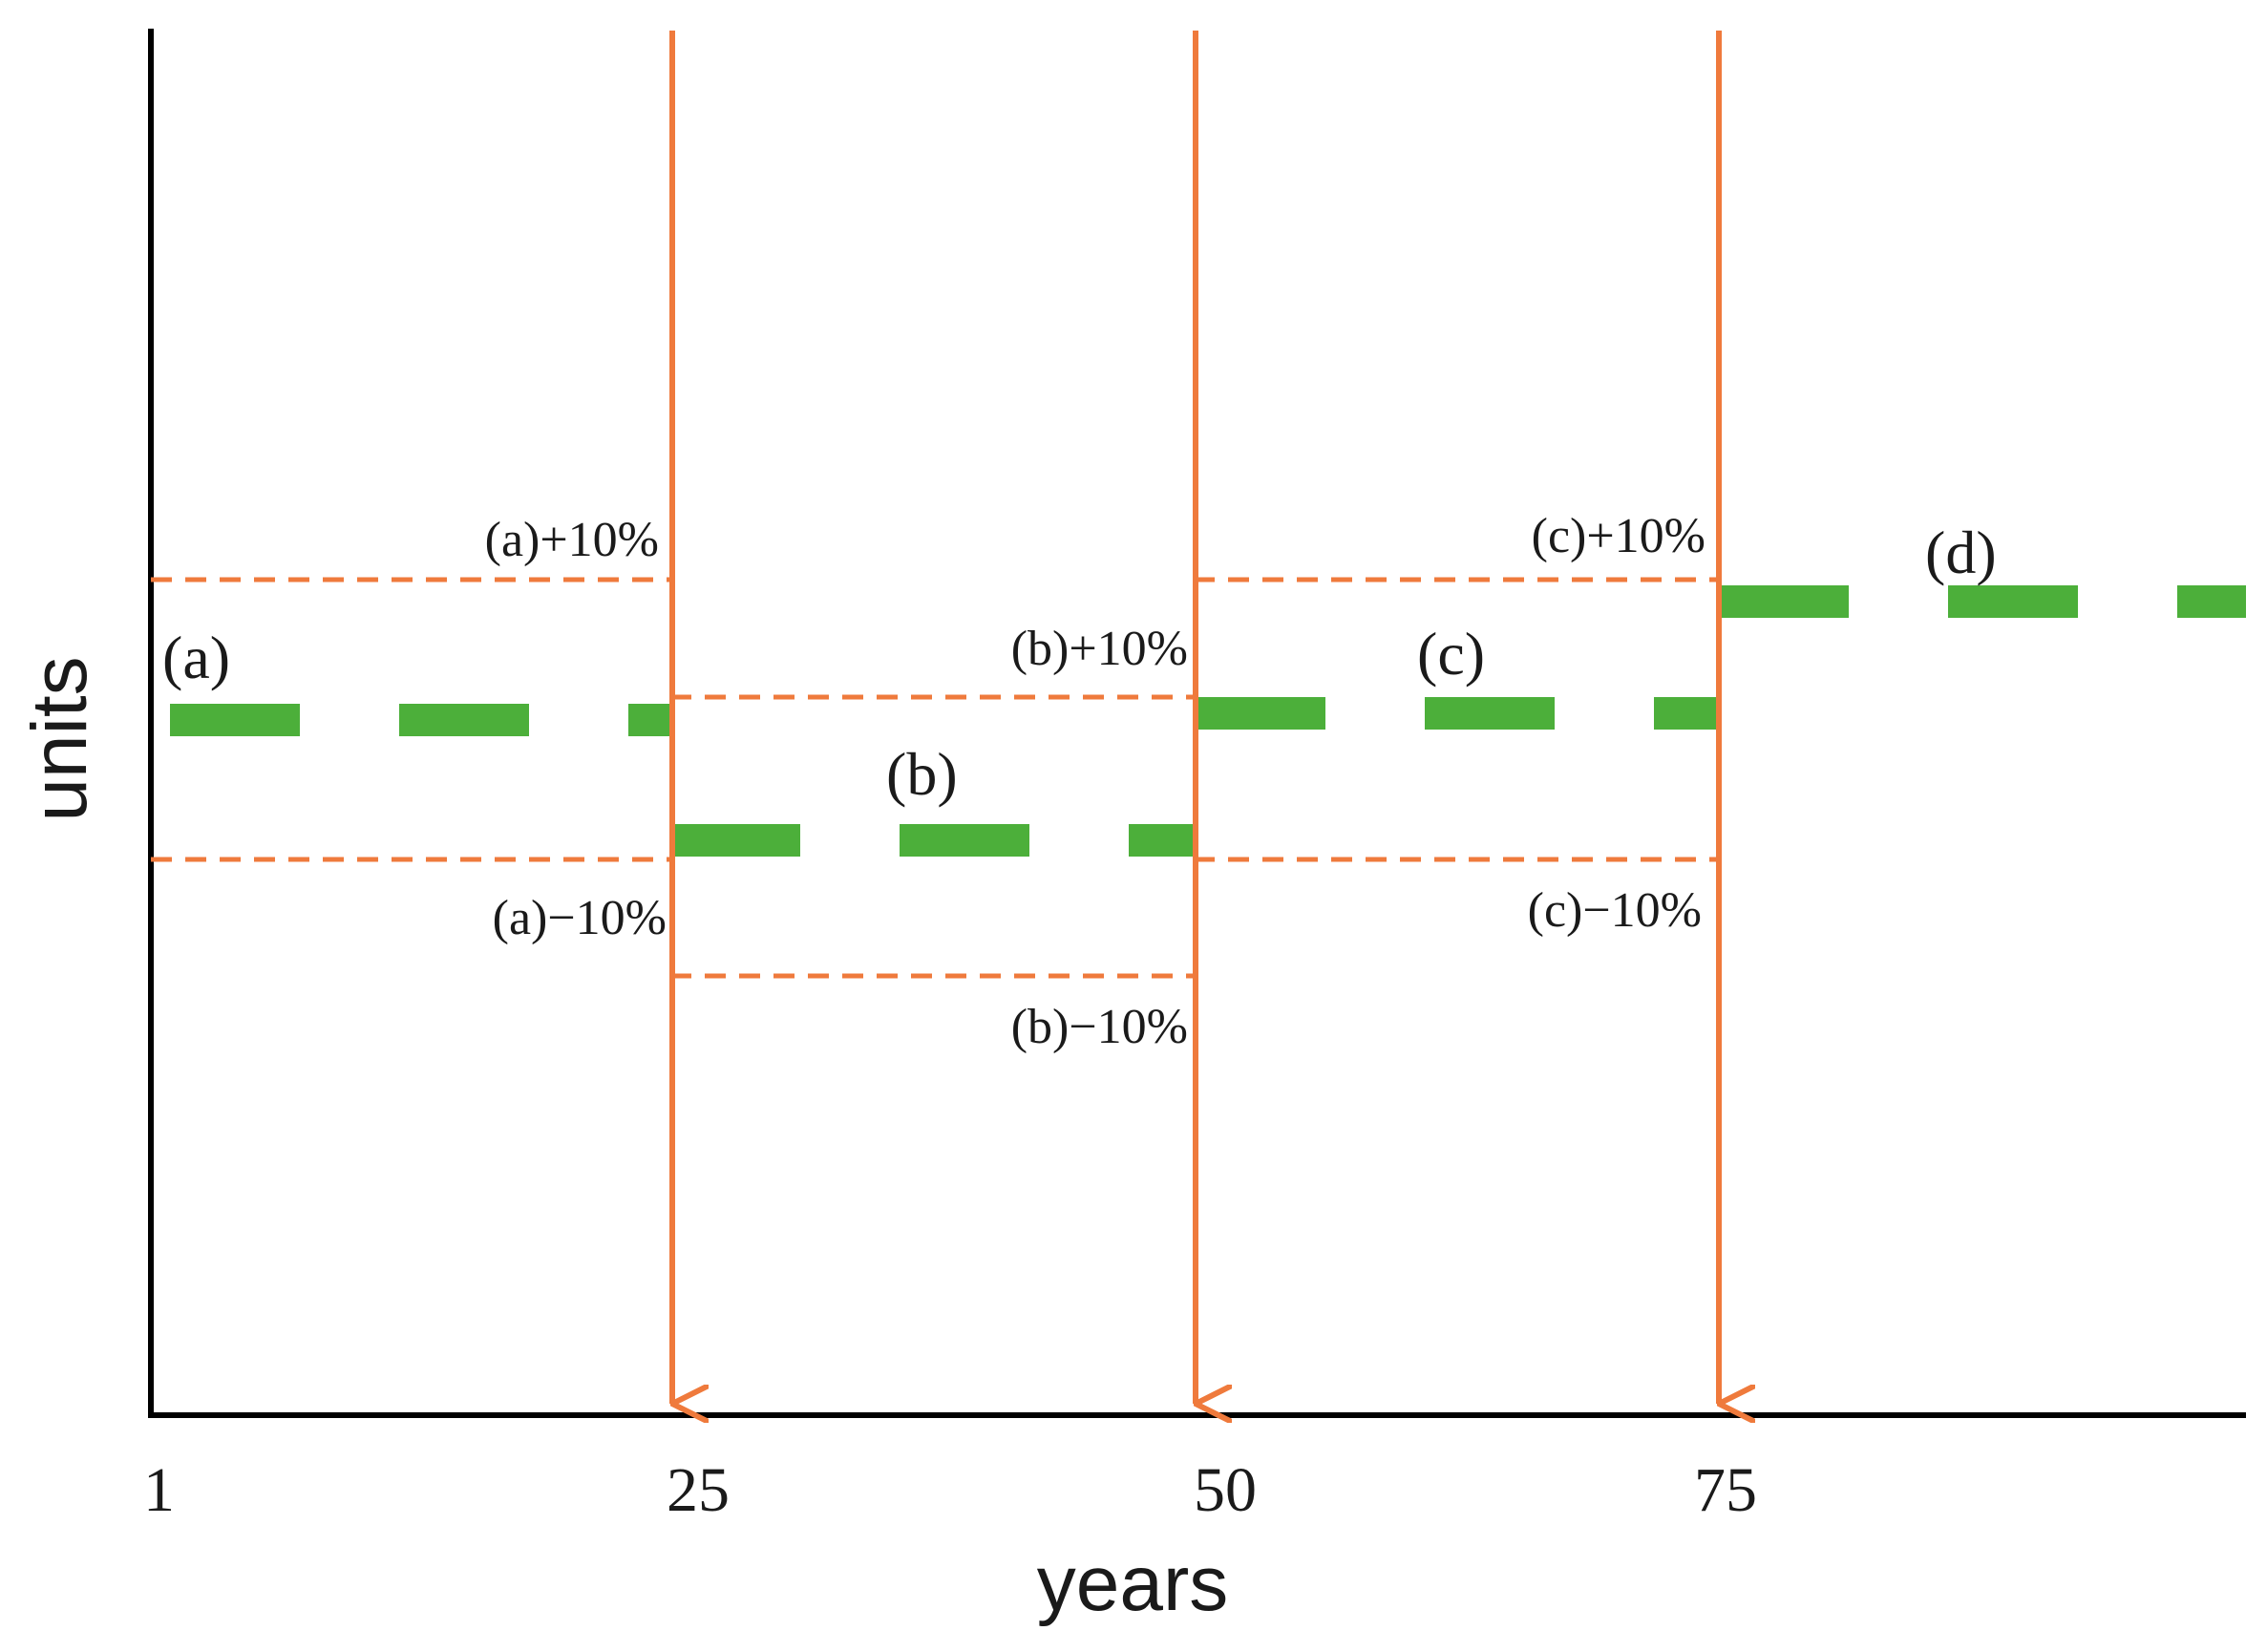 This screenshot has width=2267, height=1652. Describe the element at coordinates (572, 540) in the screenshot. I see `label-a-upper: (a)+10%` at that location.